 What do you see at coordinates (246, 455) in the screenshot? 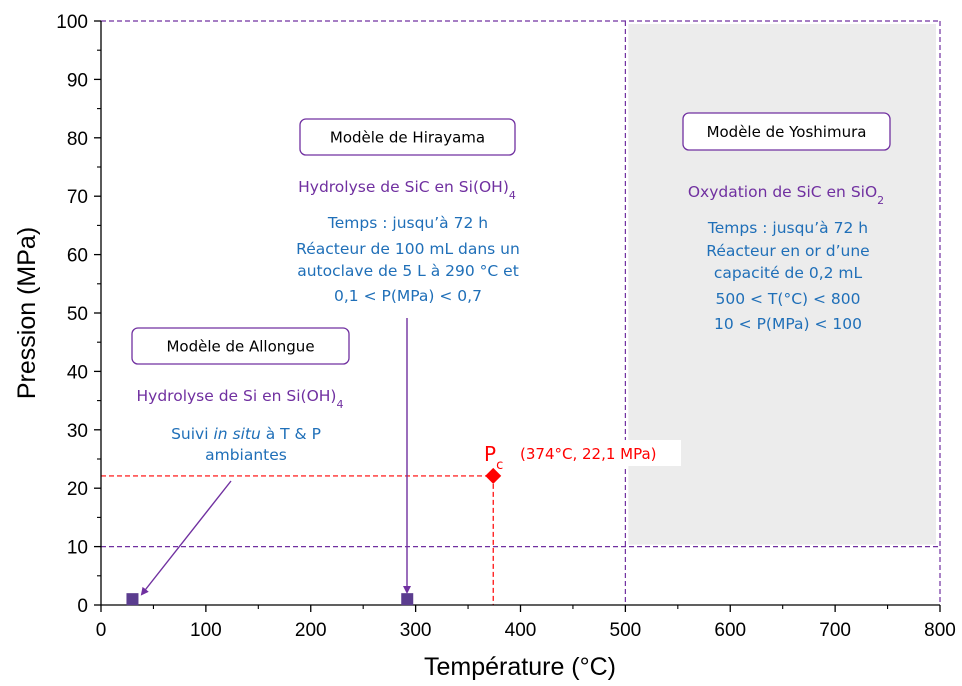
I see `allongue-condition-line-2: ambiantes` at bounding box center [246, 455].